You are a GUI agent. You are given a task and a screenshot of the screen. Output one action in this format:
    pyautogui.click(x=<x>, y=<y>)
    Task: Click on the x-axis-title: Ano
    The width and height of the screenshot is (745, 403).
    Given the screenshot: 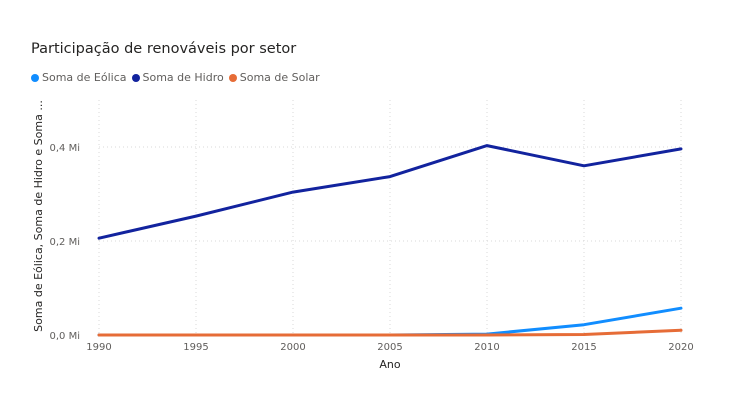 What is the action you would take?
    pyautogui.click(x=389, y=364)
    